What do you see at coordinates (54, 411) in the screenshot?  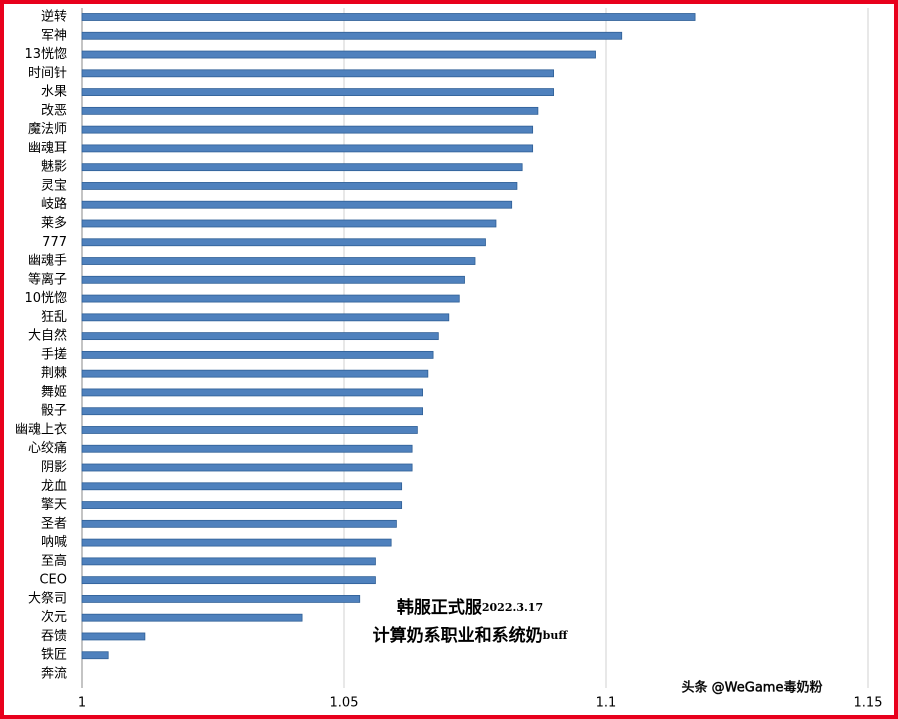 I see `y-tick-label: 骰子` at bounding box center [54, 411].